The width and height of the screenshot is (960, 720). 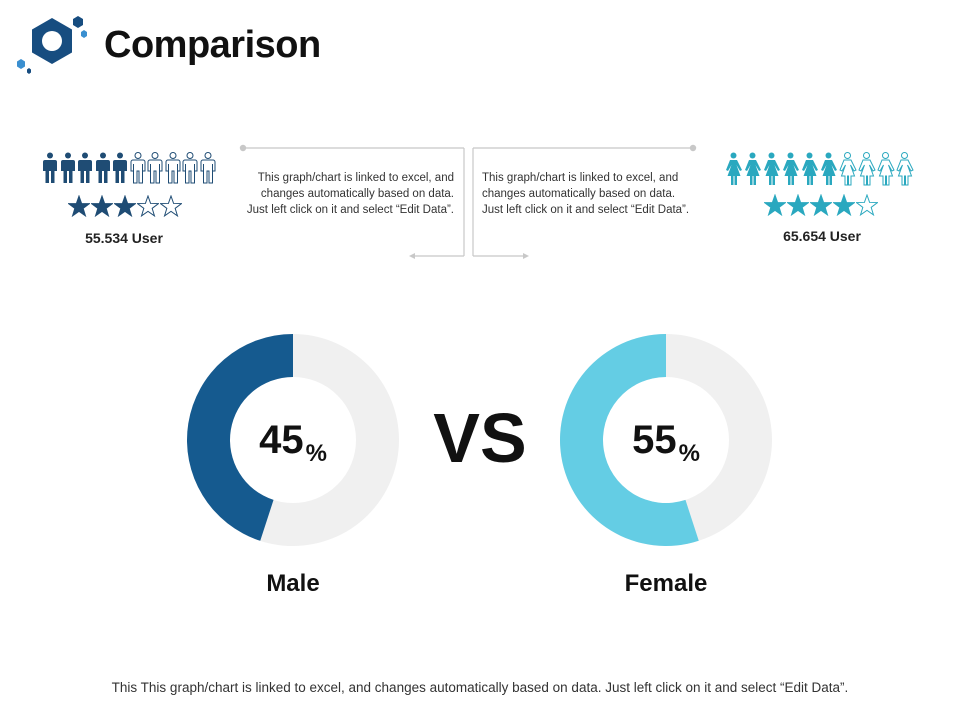 What do you see at coordinates (293, 583) in the screenshot?
I see `male-label: Male` at bounding box center [293, 583].